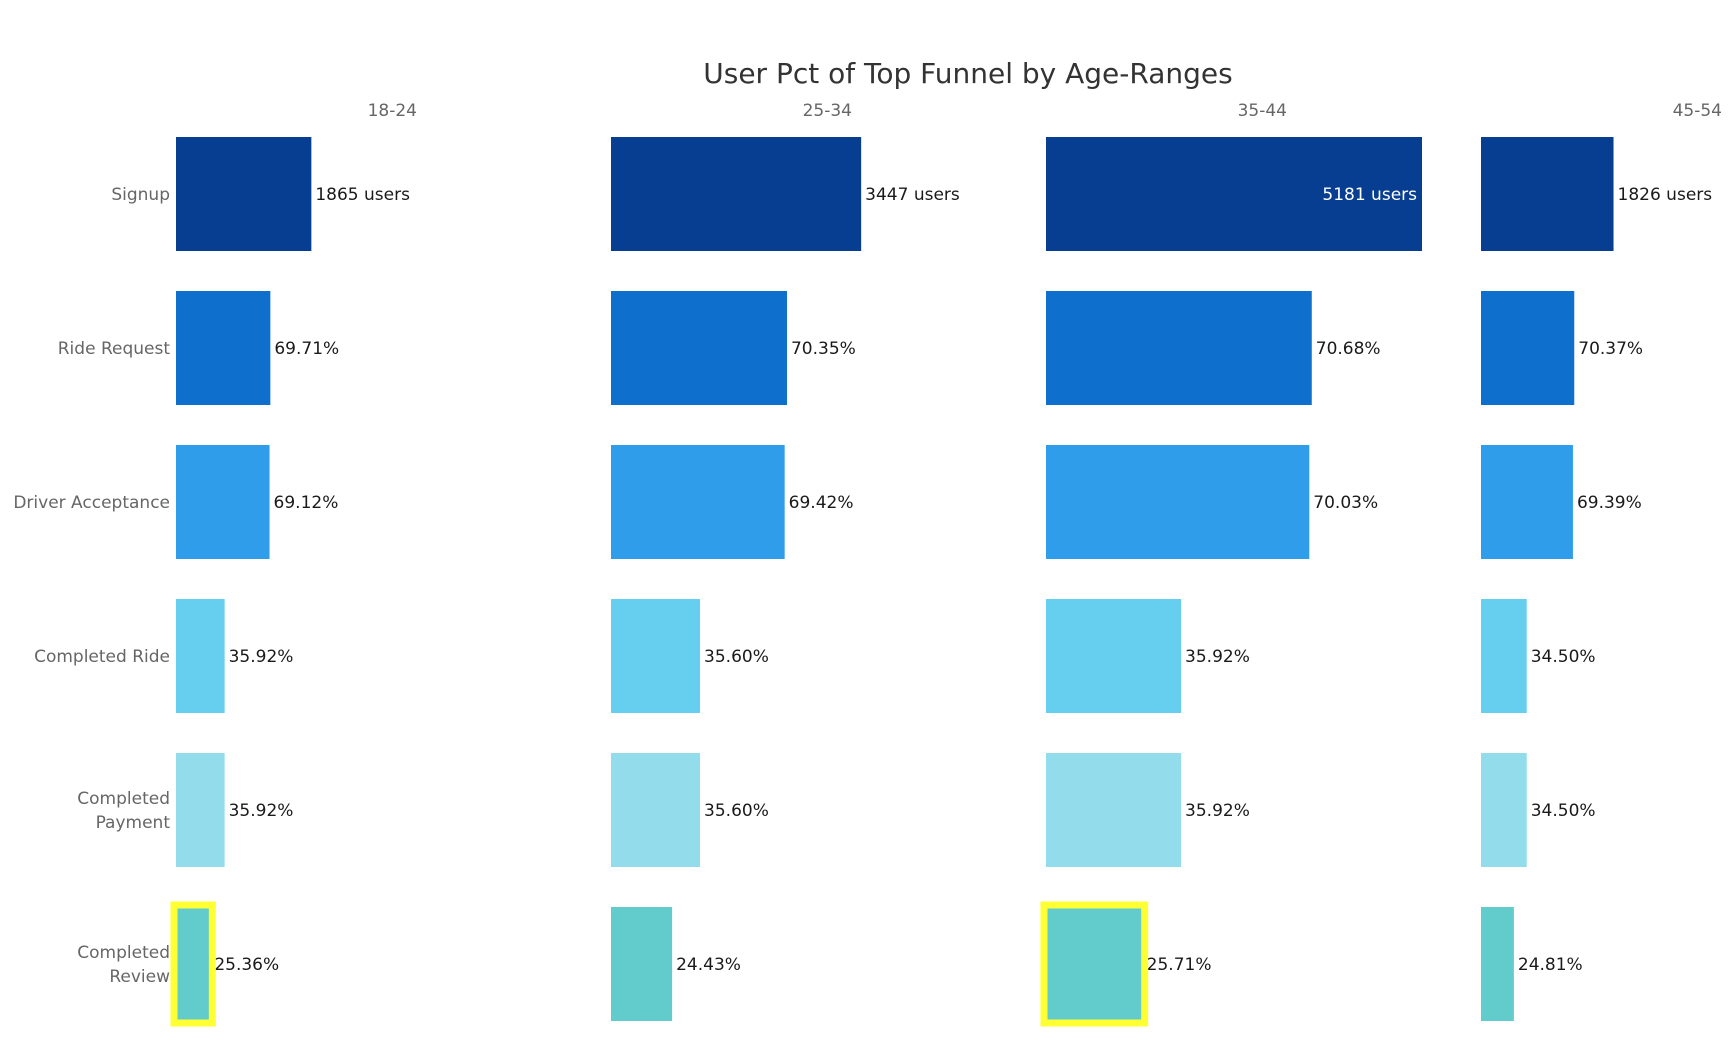 The image size is (1730, 1040). I want to click on row-label-completed-payment: Completed Payment, so click(123, 811).